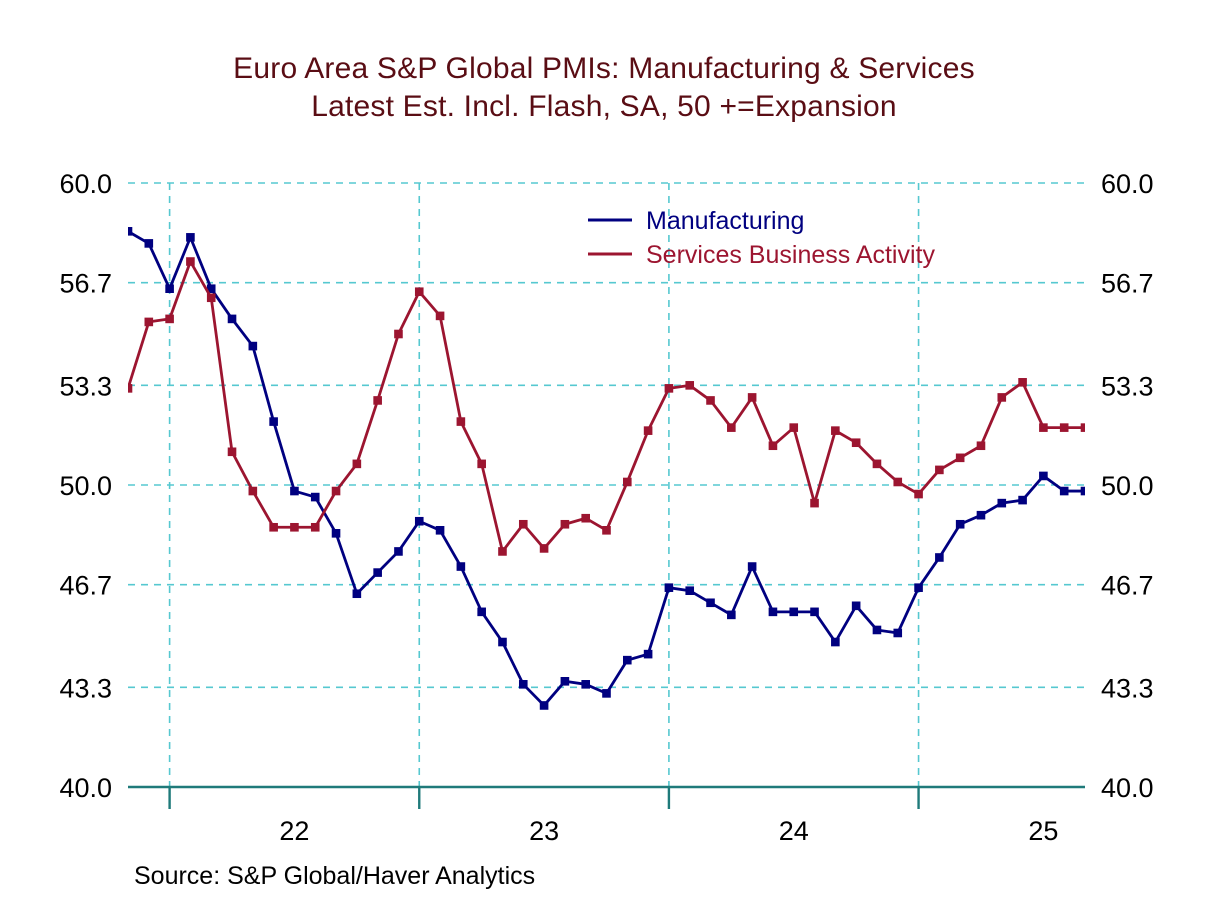  I want to click on y-axis-tick-label-left: 43.3, so click(85, 688).